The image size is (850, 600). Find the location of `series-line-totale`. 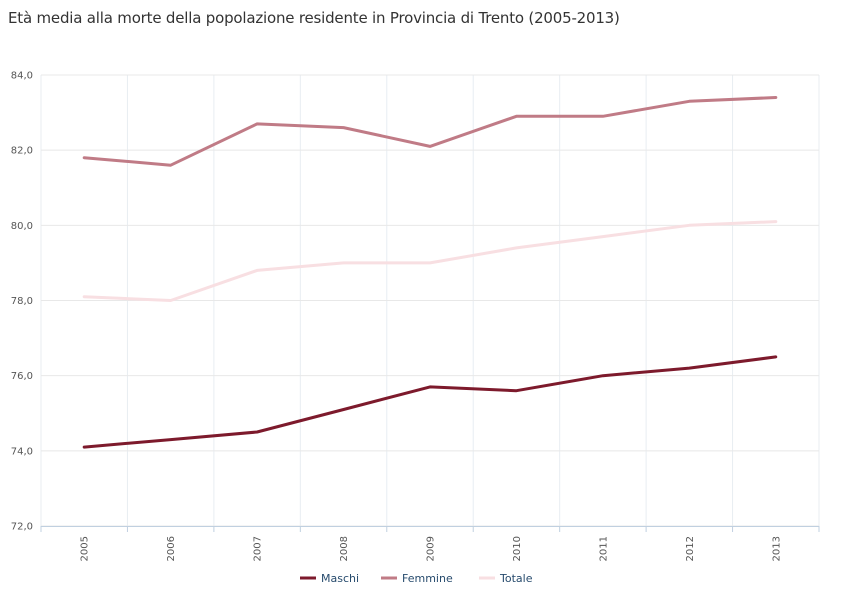

series-line-totale is located at coordinates (430, 261).